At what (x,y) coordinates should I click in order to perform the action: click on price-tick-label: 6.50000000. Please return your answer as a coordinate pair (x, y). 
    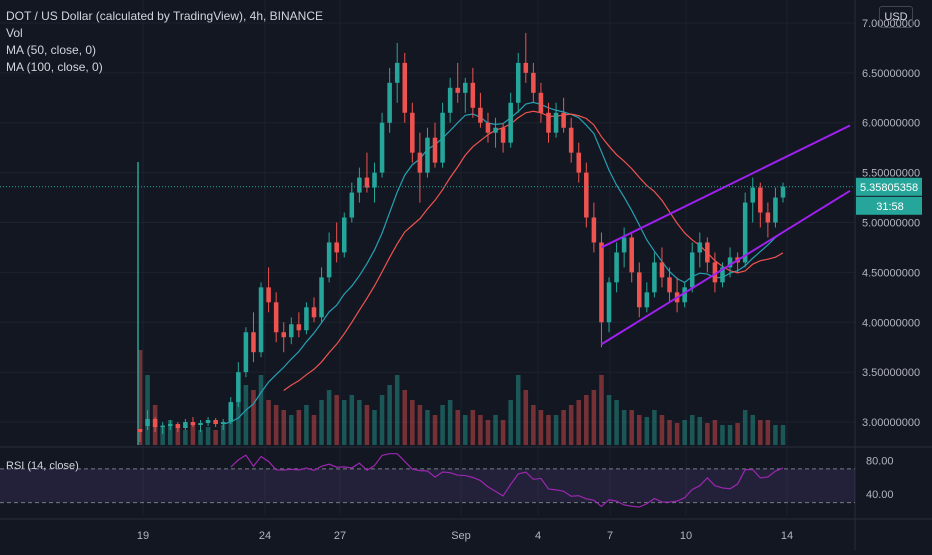
    Looking at the image, I should click on (891, 74).